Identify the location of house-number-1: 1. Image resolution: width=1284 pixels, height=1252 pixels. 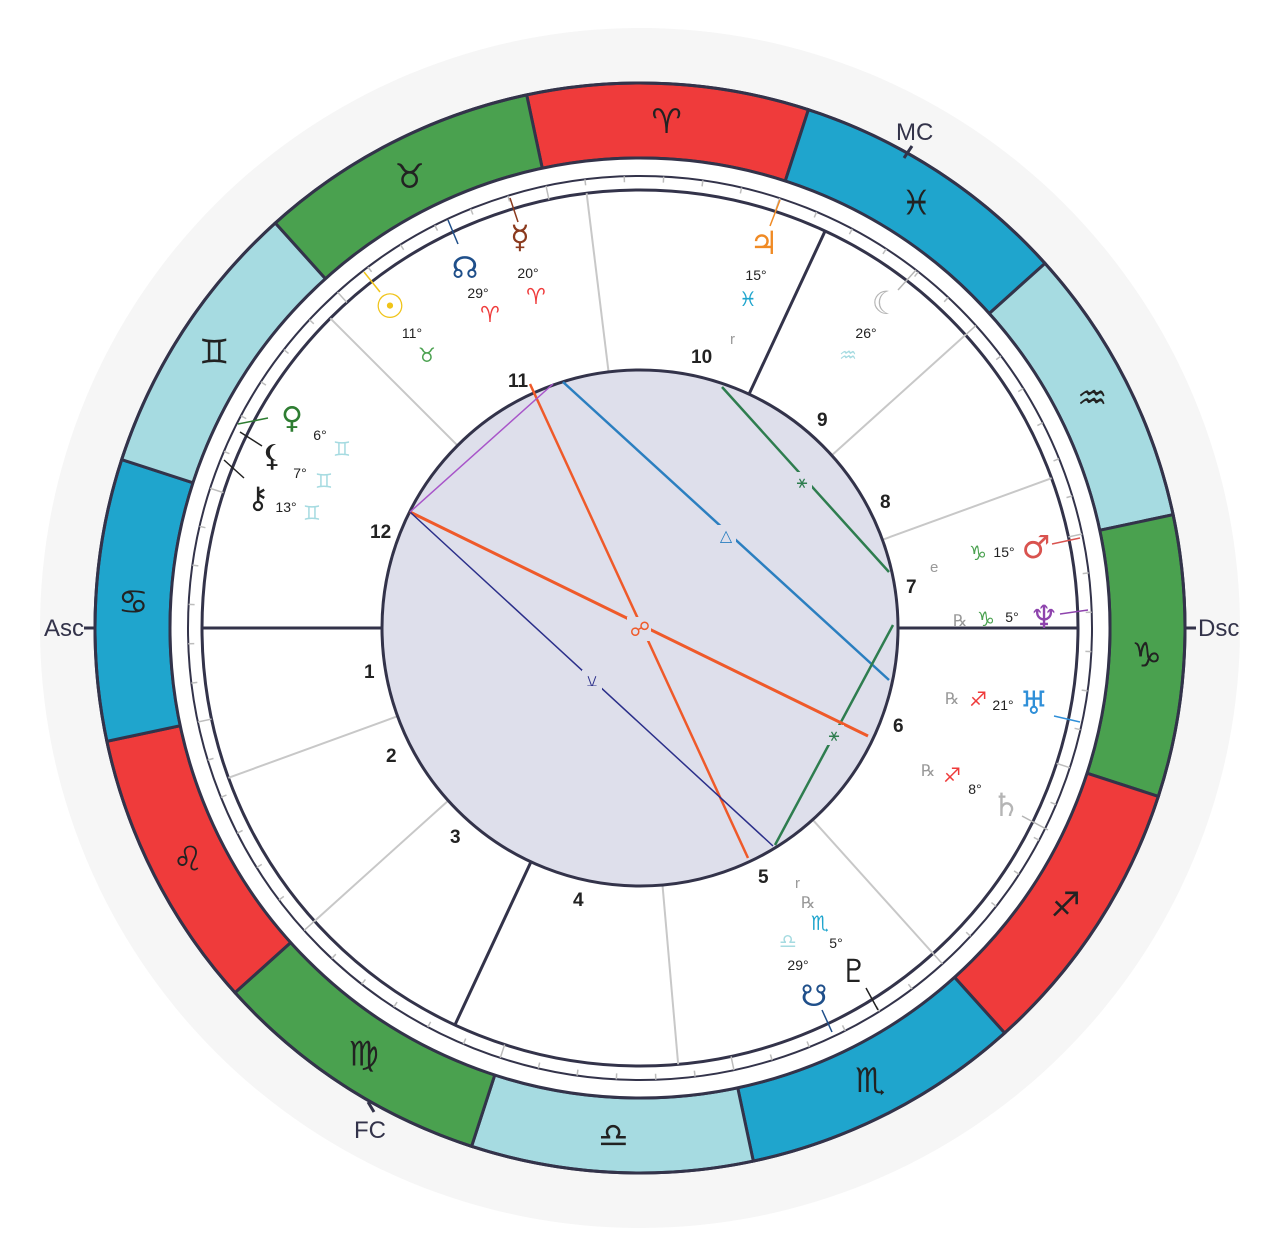
(369, 672).